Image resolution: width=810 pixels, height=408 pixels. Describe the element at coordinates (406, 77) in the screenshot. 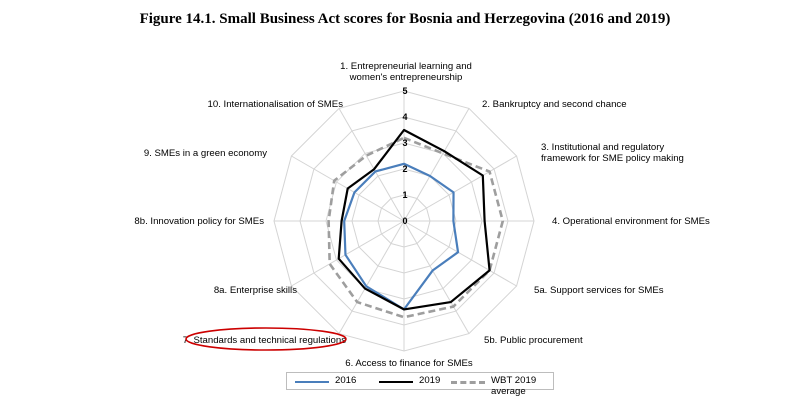

I see `axis-label-1: women's entrepreneurship` at that location.